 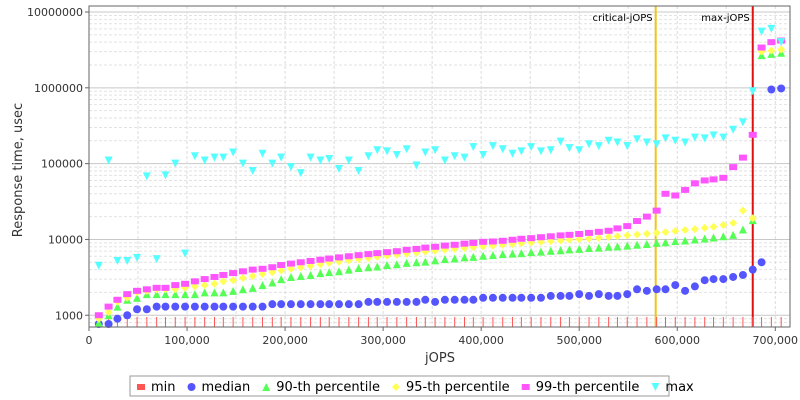 I want to click on legend-marker, so click(x=395, y=387).